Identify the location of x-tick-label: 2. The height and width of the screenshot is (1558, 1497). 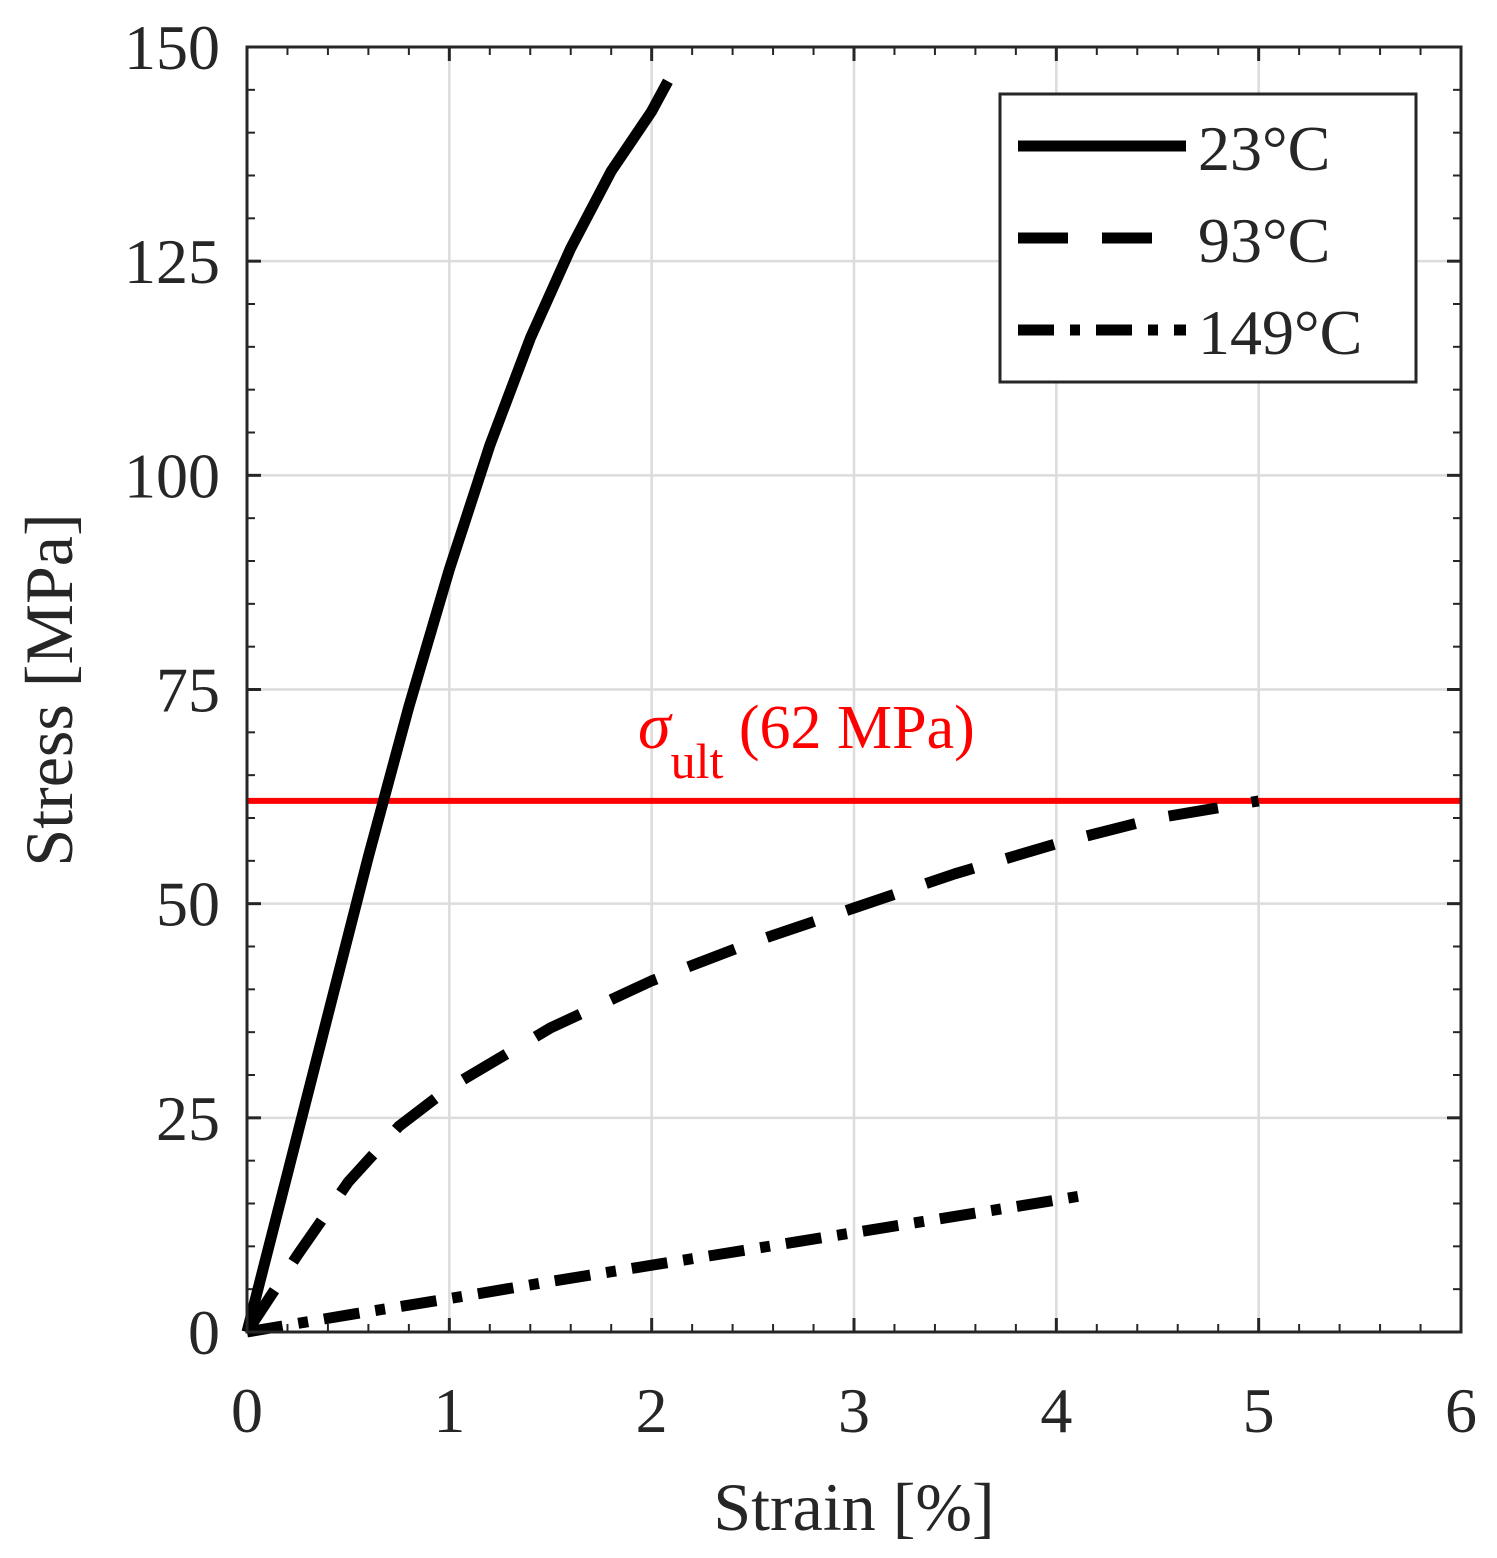
(652, 1410).